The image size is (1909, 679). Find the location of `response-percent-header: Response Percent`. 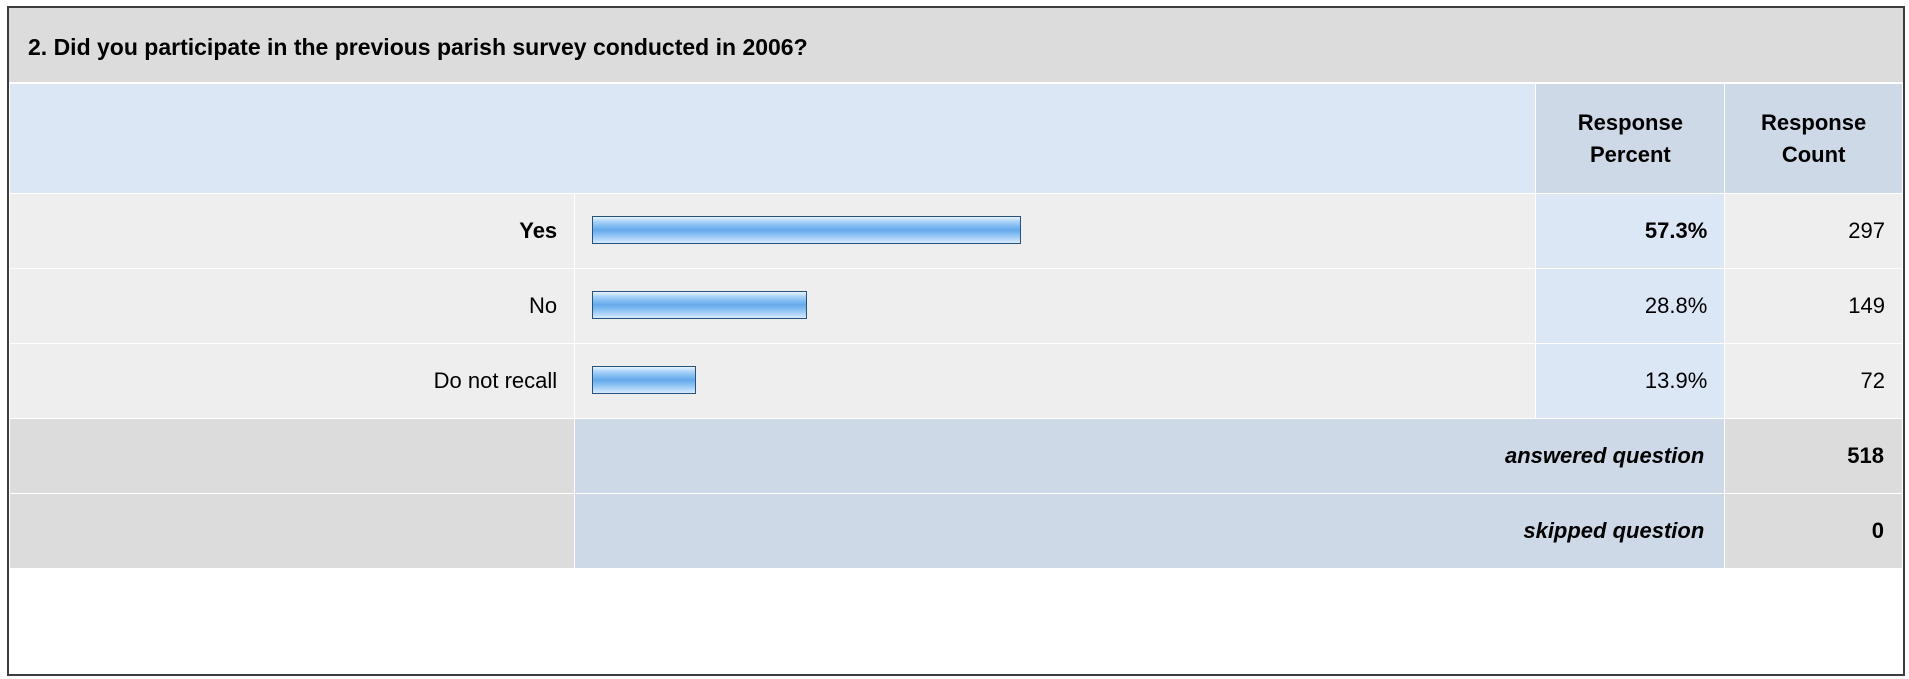

response-percent-header: Response Percent is located at coordinates (1630, 138).